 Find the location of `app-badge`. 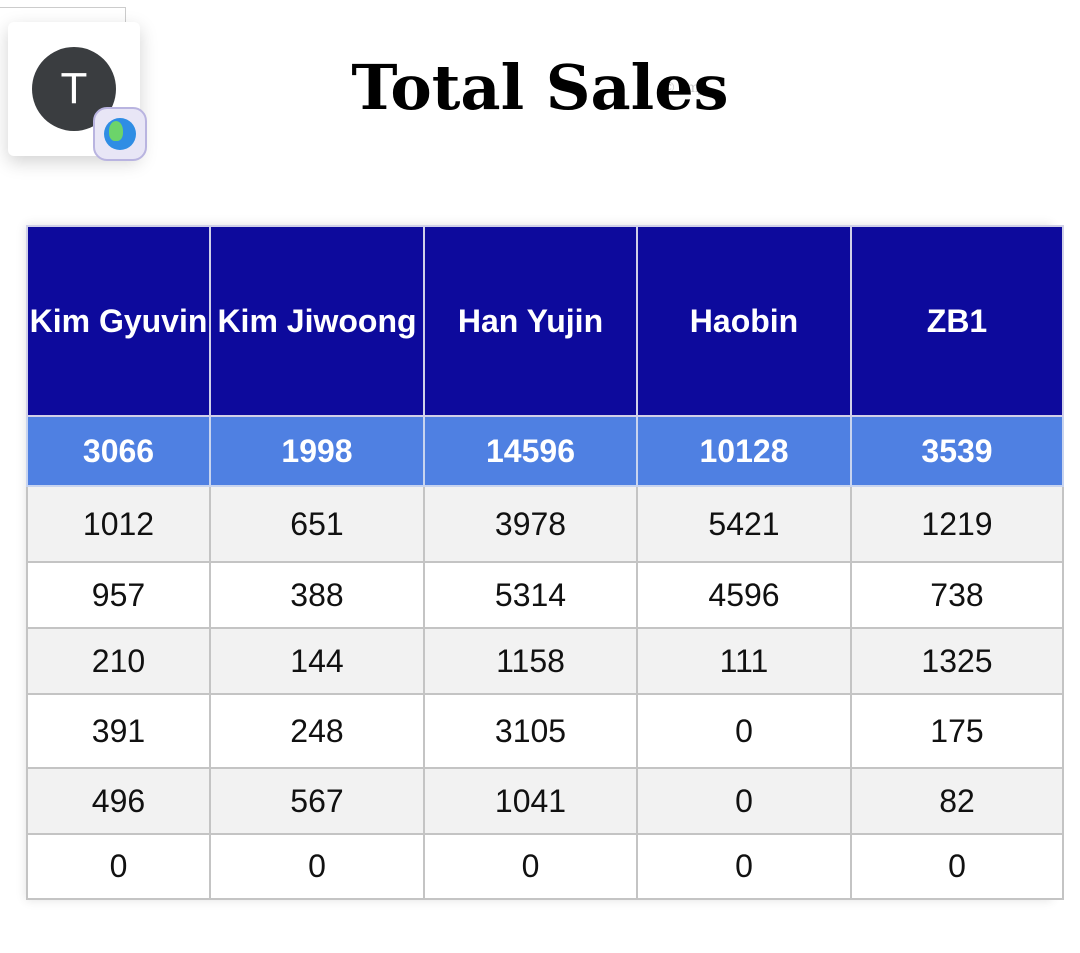

app-badge is located at coordinates (120, 134).